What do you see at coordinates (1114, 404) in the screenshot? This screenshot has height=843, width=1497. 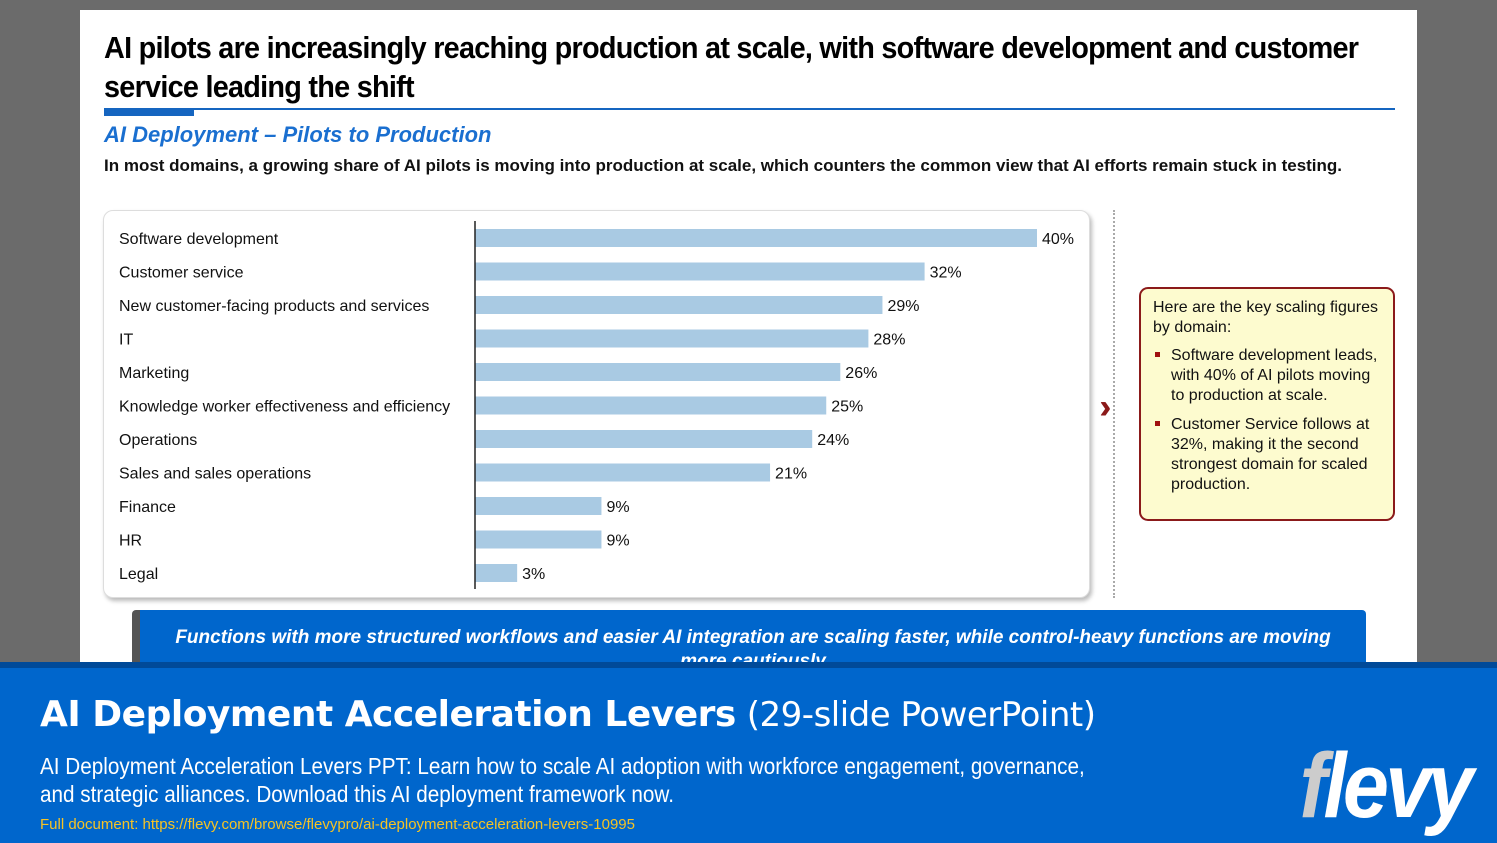 I see `dotted-divider` at bounding box center [1114, 404].